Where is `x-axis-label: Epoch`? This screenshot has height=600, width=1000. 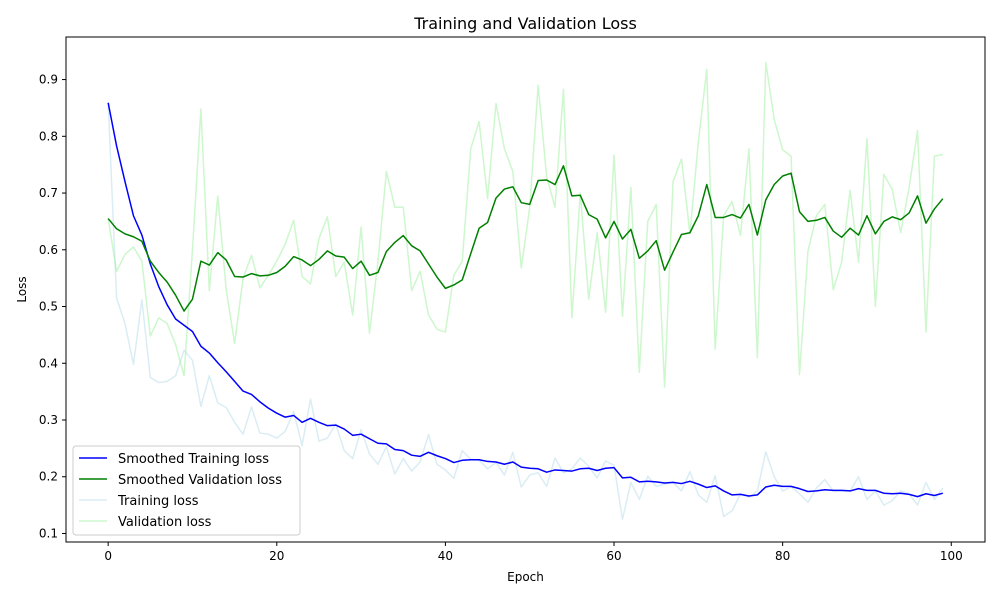 x-axis-label: Epoch is located at coordinates (525, 577).